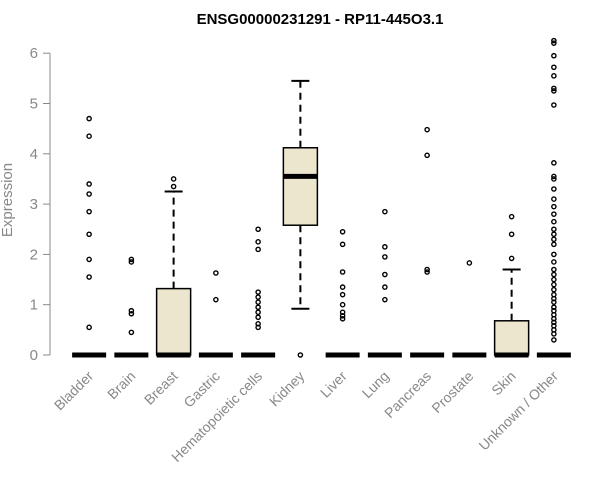 The height and width of the screenshot is (500, 600). I want to click on x-tick-label: Kidney, so click(287, 389).